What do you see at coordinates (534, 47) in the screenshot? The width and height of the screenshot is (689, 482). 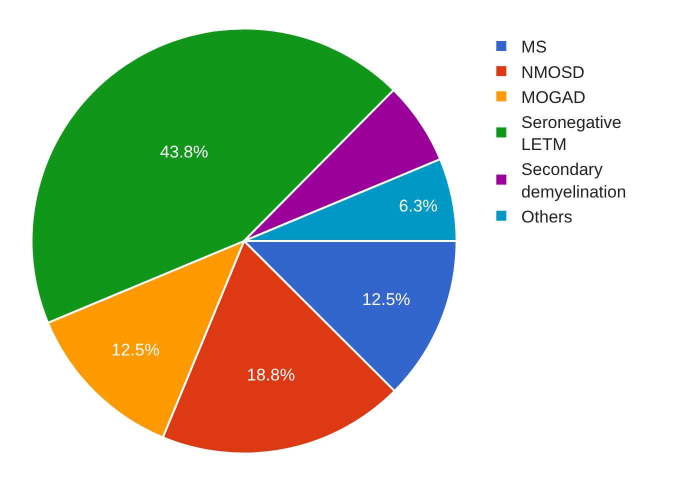 I see `legend-label: MS` at bounding box center [534, 47].